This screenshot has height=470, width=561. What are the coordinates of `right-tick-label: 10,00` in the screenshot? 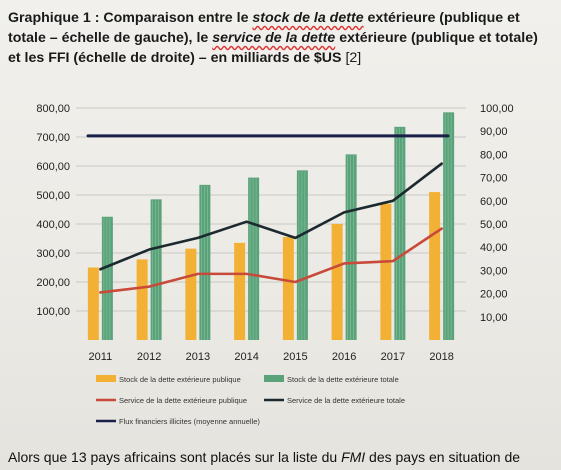 It's located at (494, 318).